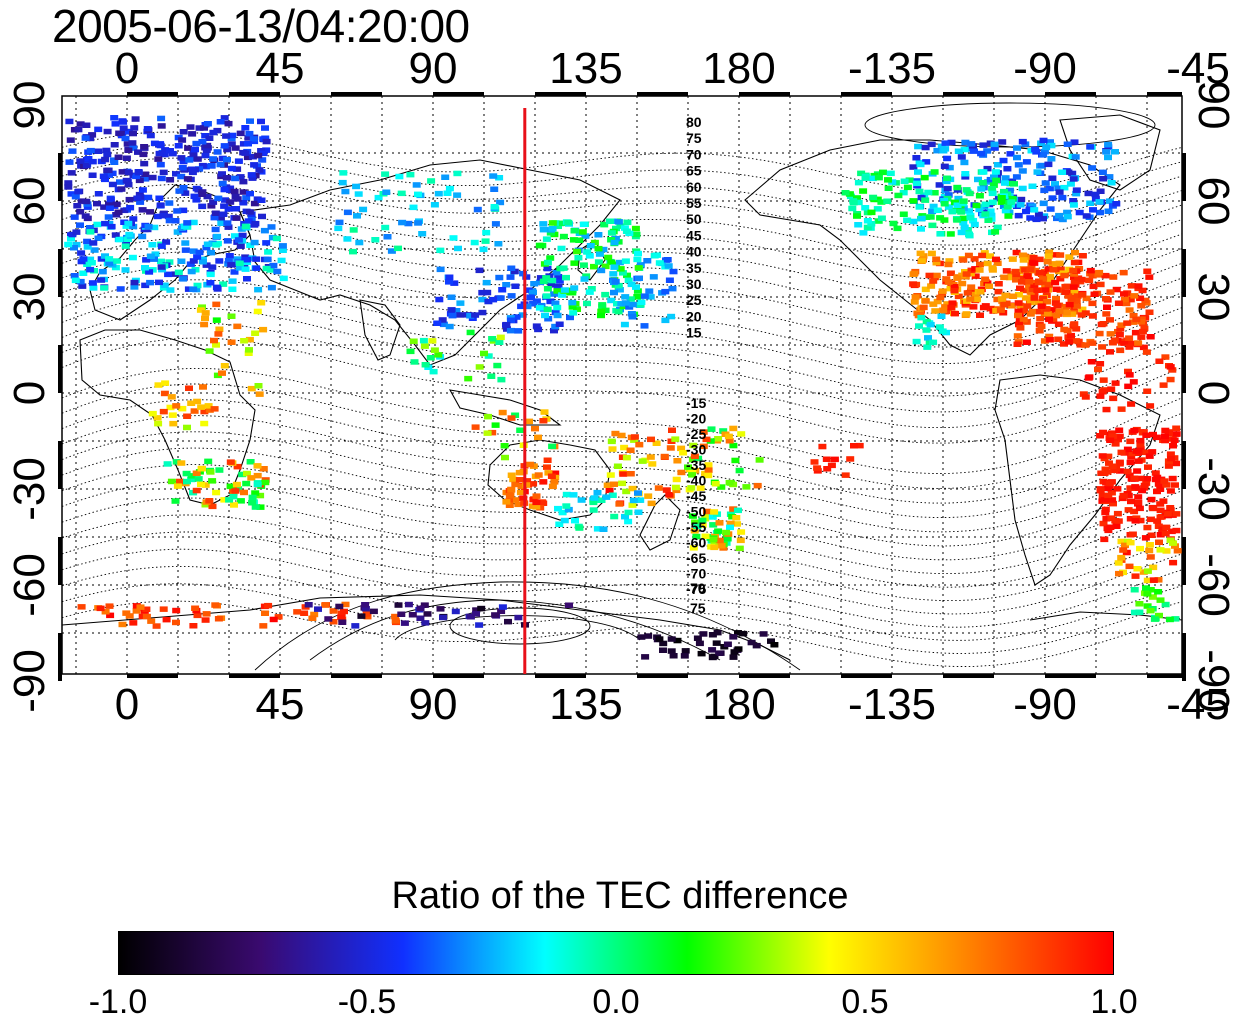 The width and height of the screenshot is (1240, 1024). I want to click on dip-contour-label: -50, so click(696, 512).